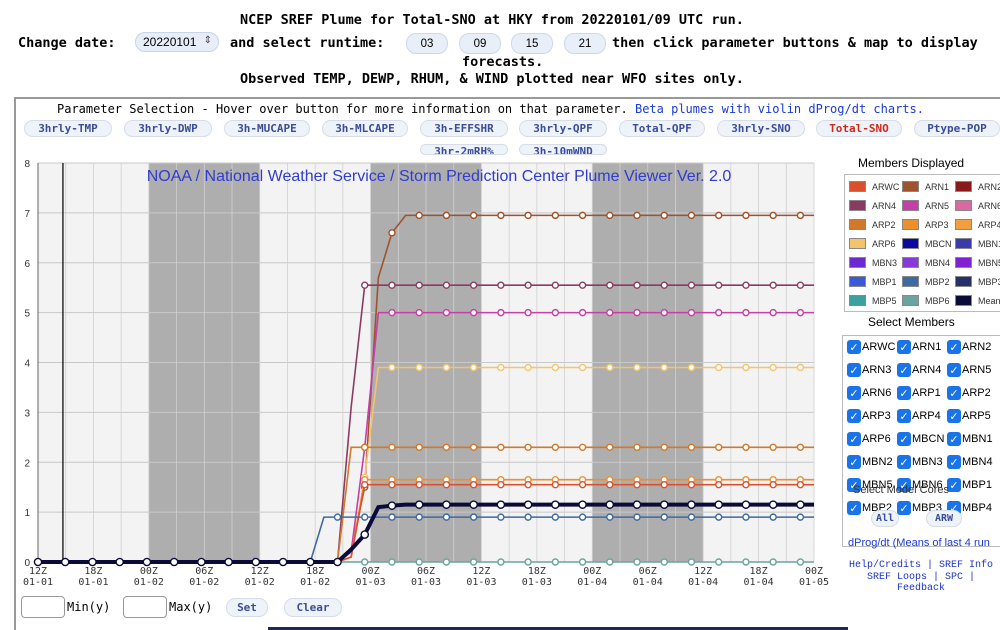 The height and width of the screenshot is (630, 1000). Describe the element at coordinates (247, 607) in the screenshot. I see `set-button: Set` at that location.